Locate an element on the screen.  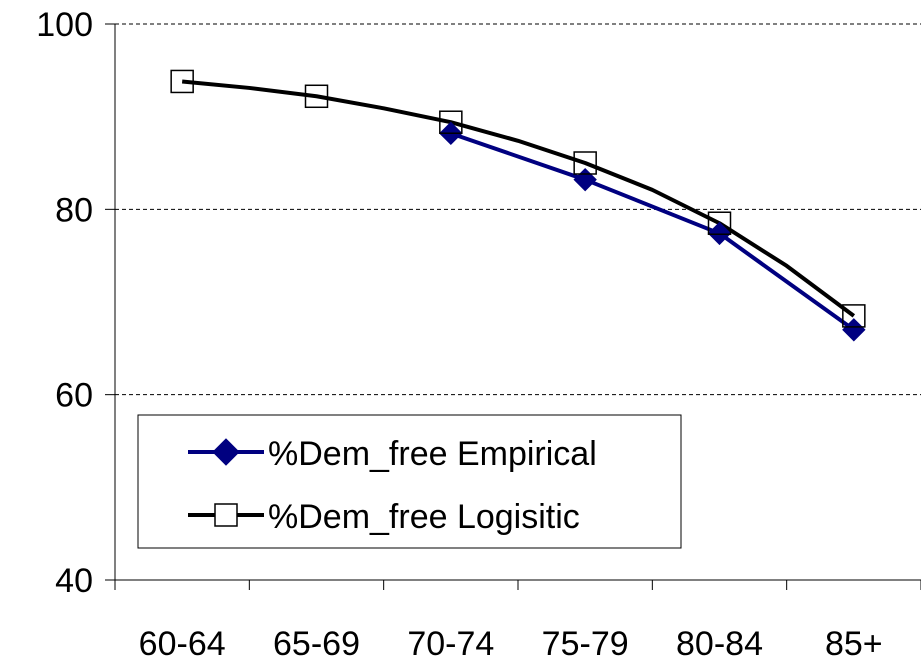
legend: %Dem_free Empirical %Dem_free Logisitic is located at coordinates (409, 481).